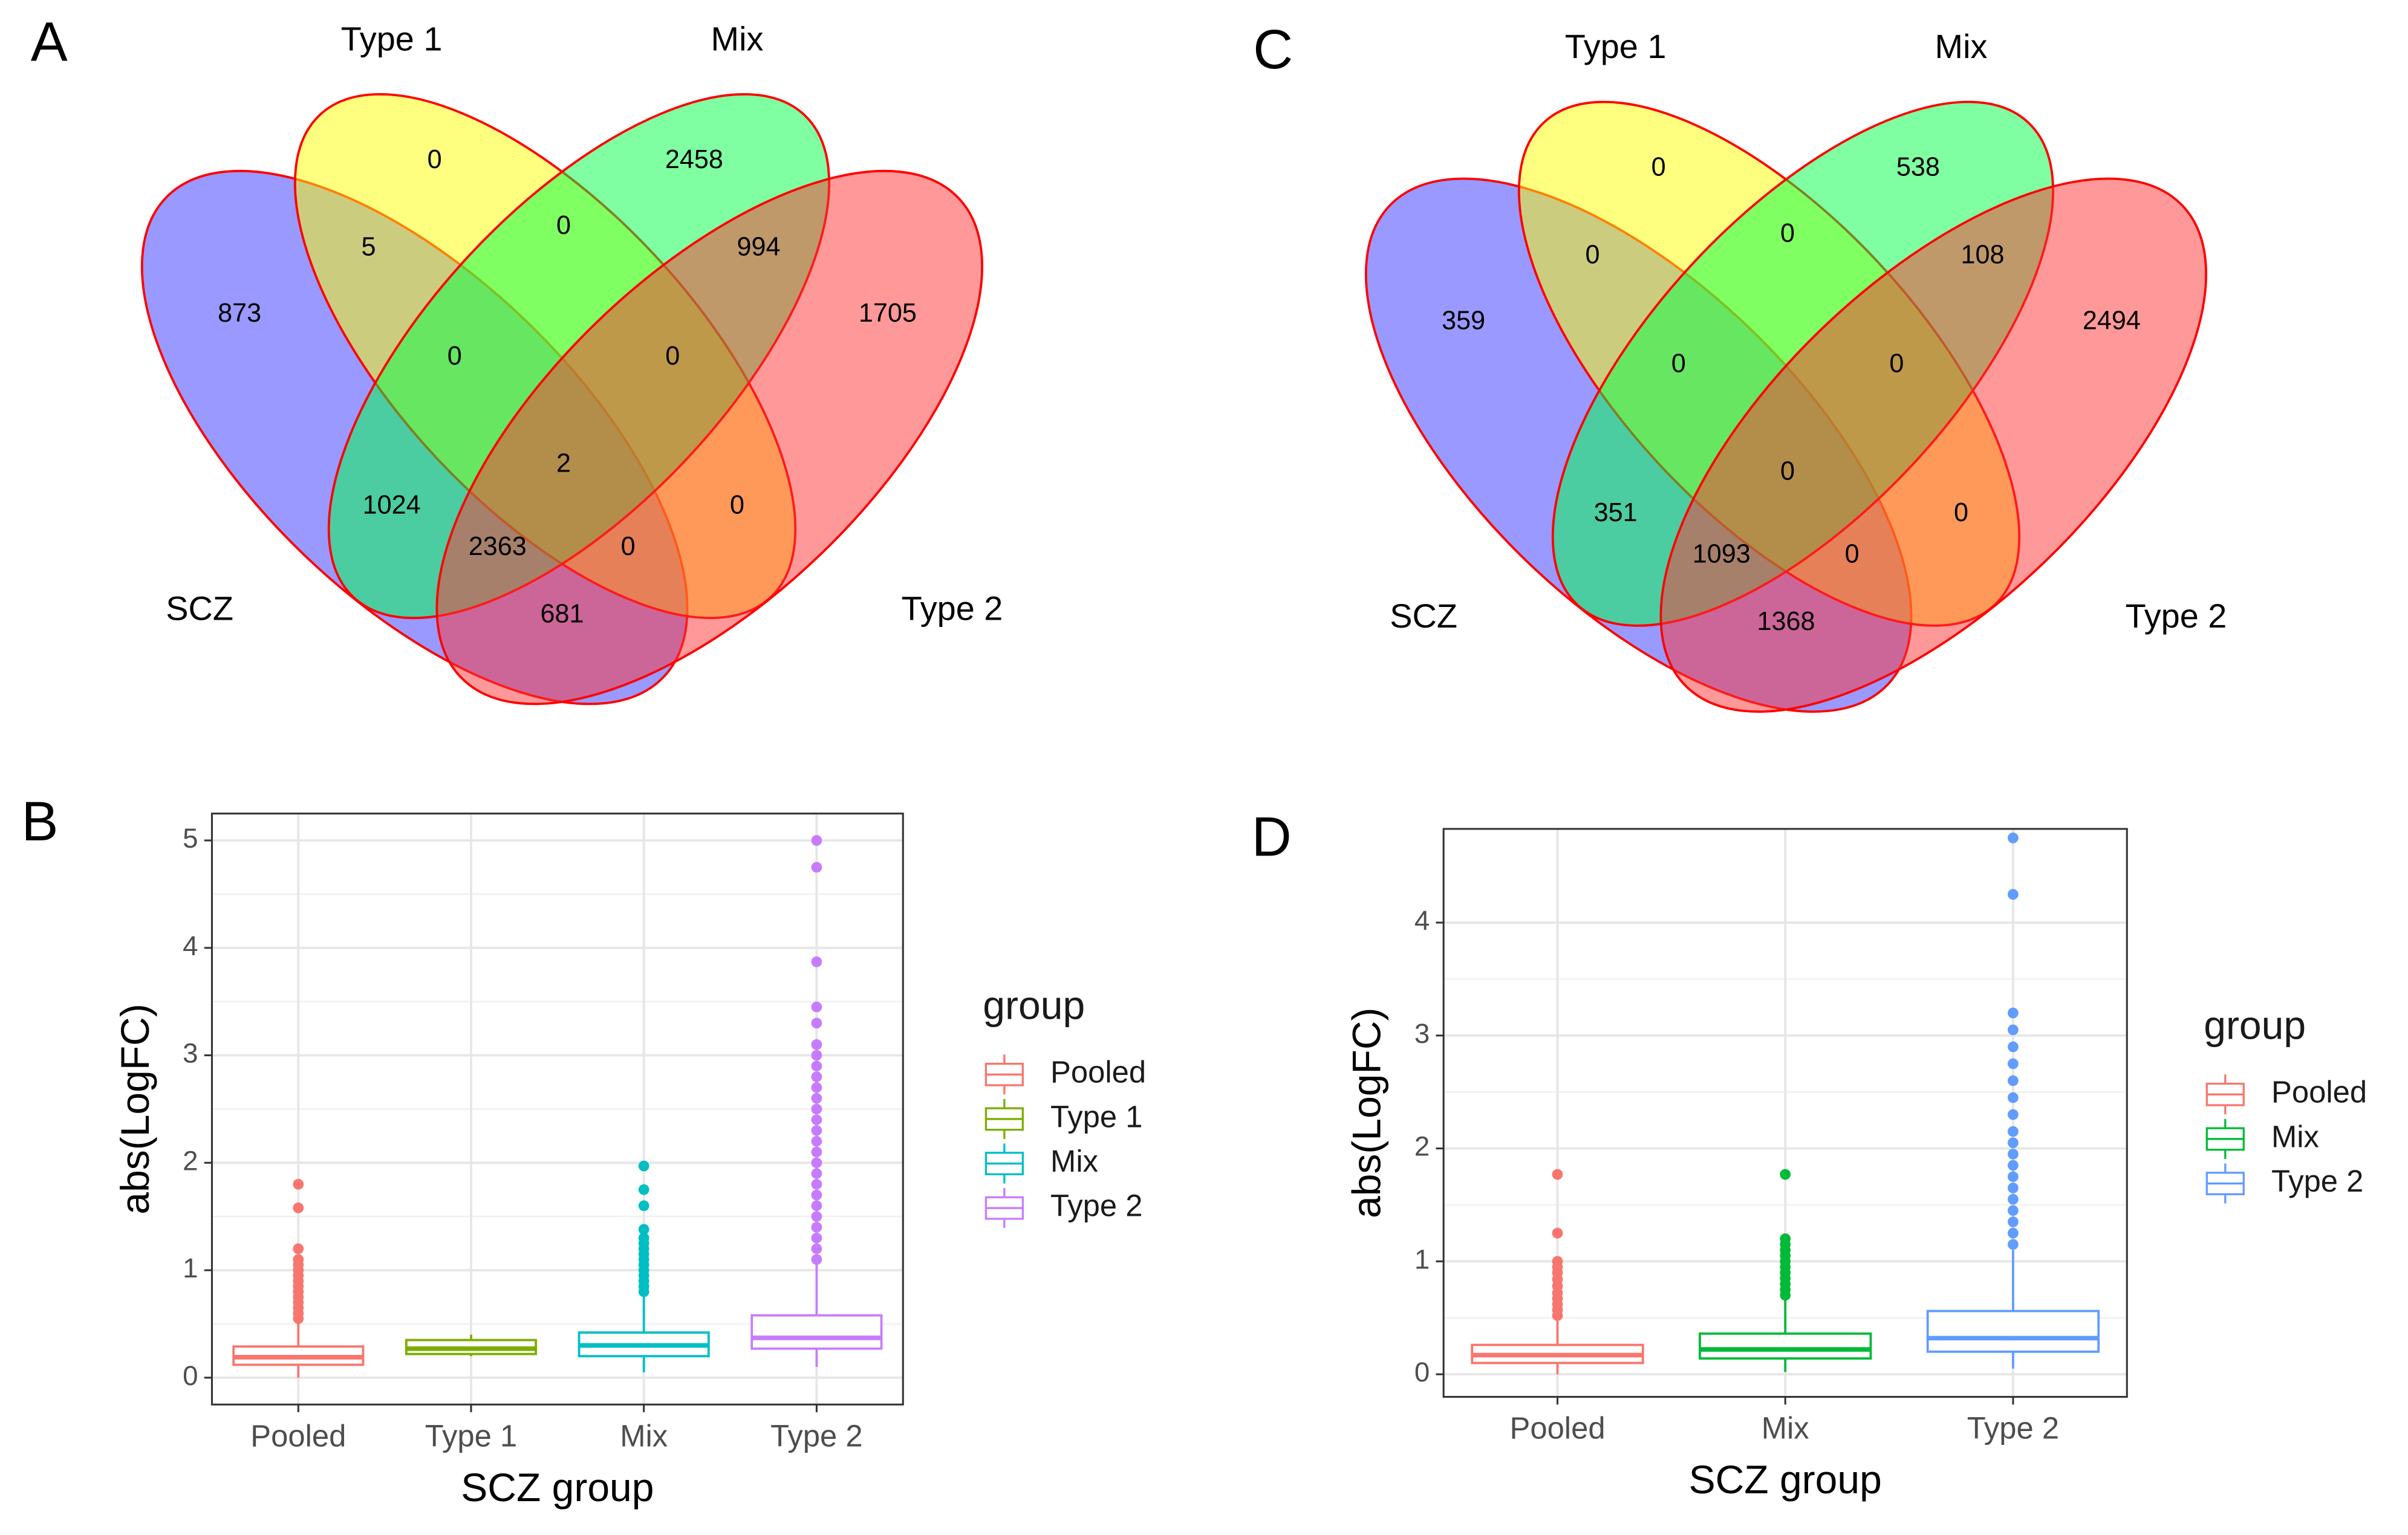  Describe the element at coordinates (1273, 50) in the screenshot. I see `panel-label: C` at that location.